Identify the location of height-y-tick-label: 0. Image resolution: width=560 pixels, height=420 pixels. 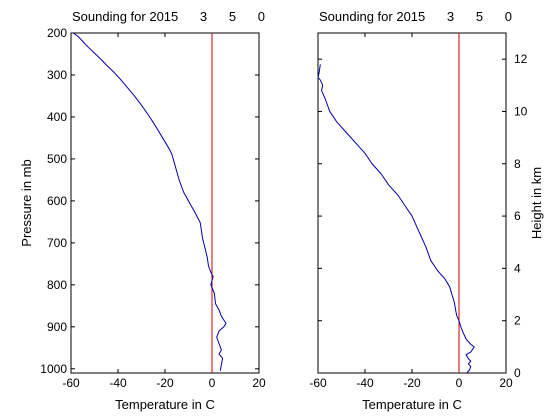
(517, 373).